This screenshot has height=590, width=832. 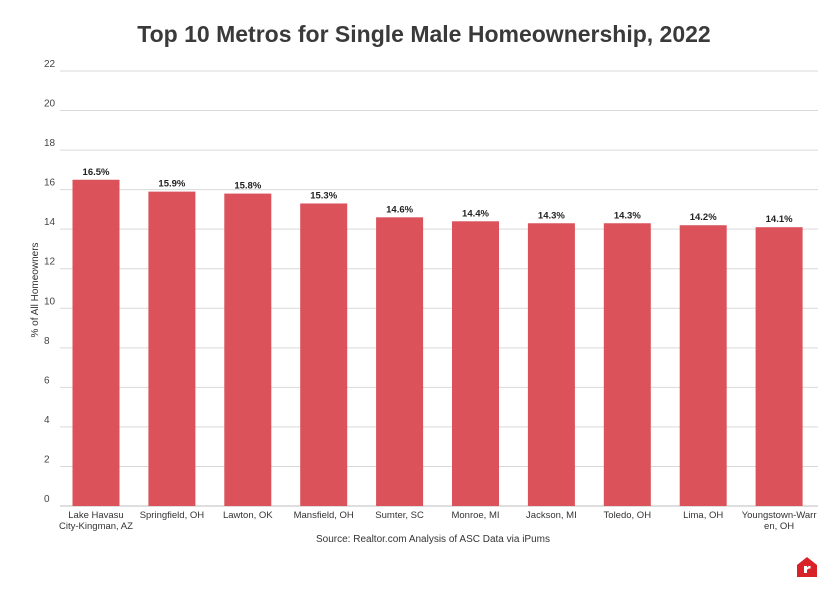 I want to click on y-tick-label: 2, so click(x=47, y=459).